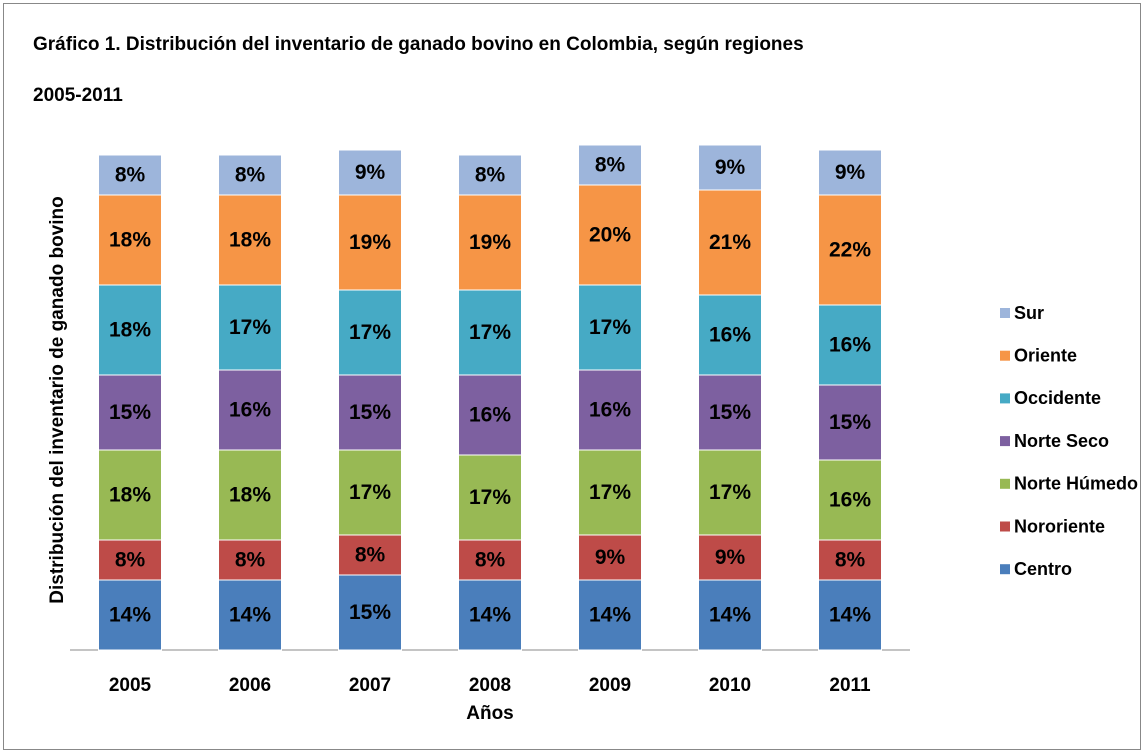 The width and height of the screenshot is (1146, 755). Describe the element at coordinates (78, 95) in the screenshot. I see `chart-subtitle: 2005-2011` at that location.